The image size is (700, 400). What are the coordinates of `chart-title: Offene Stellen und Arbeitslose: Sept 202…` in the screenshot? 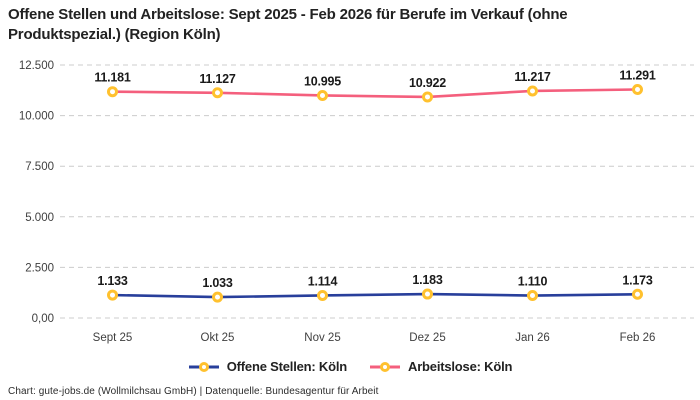 It's located at (288, 24).